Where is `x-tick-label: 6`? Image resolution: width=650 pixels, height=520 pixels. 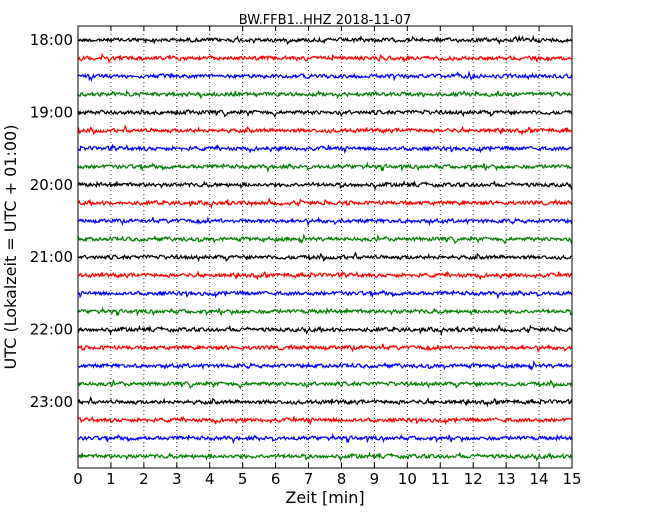
x-tick-label: 6 is located at coordinates (276, 479).